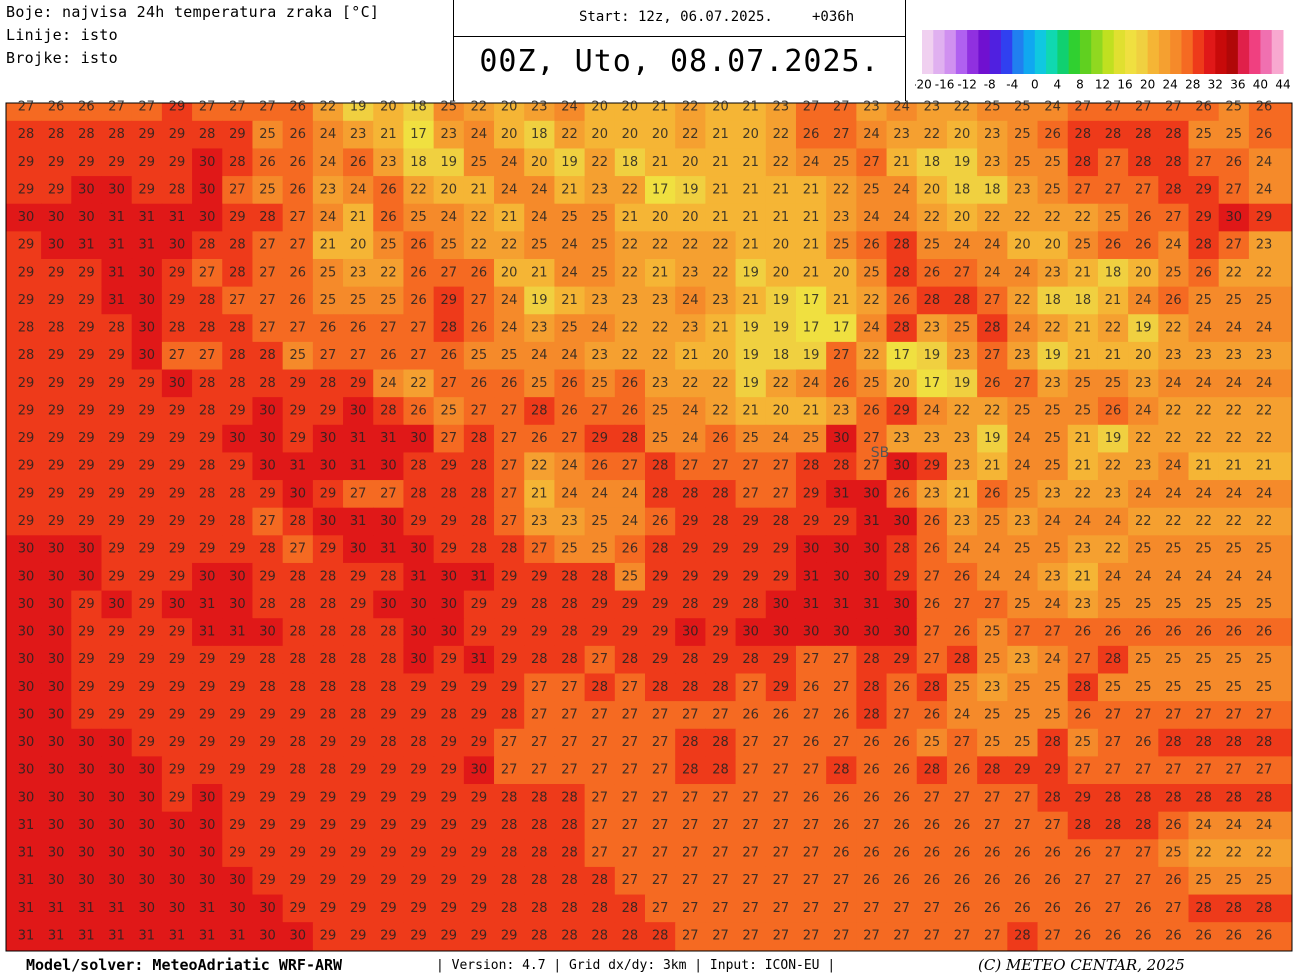 The width and height of the screenshot is (1300, 975). What do you see at coordinates (990, 85) in the screenshot?
I see `colorbar-tick-label: -8` at bounding box center [990, 85].